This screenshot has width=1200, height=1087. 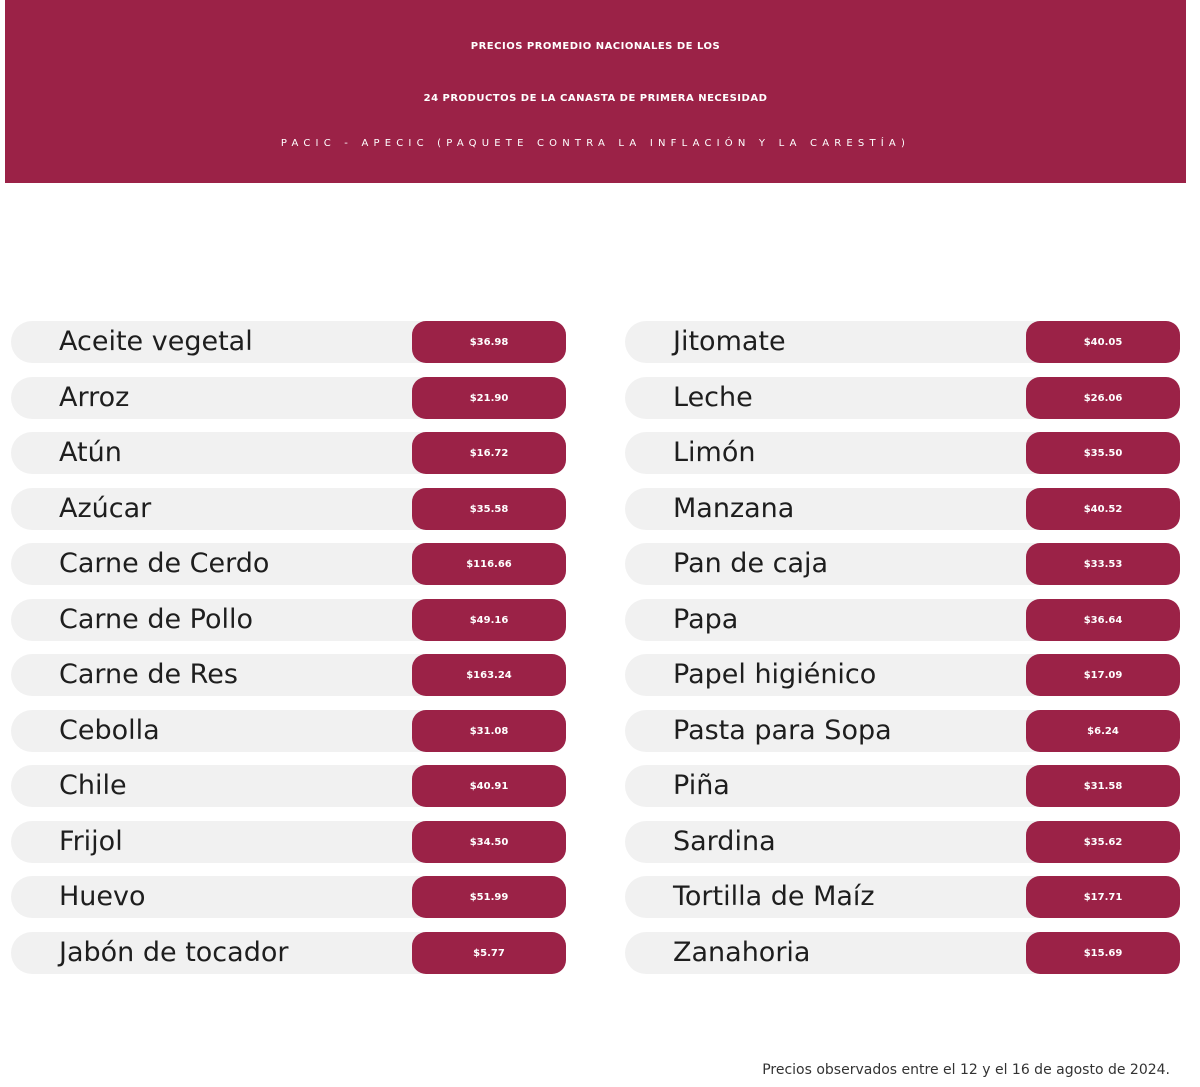 What do you see at coordinates (288, 508) in the screenshot?
I see `product-row: Azúcar $35.58` at bounding box center [288, 508].